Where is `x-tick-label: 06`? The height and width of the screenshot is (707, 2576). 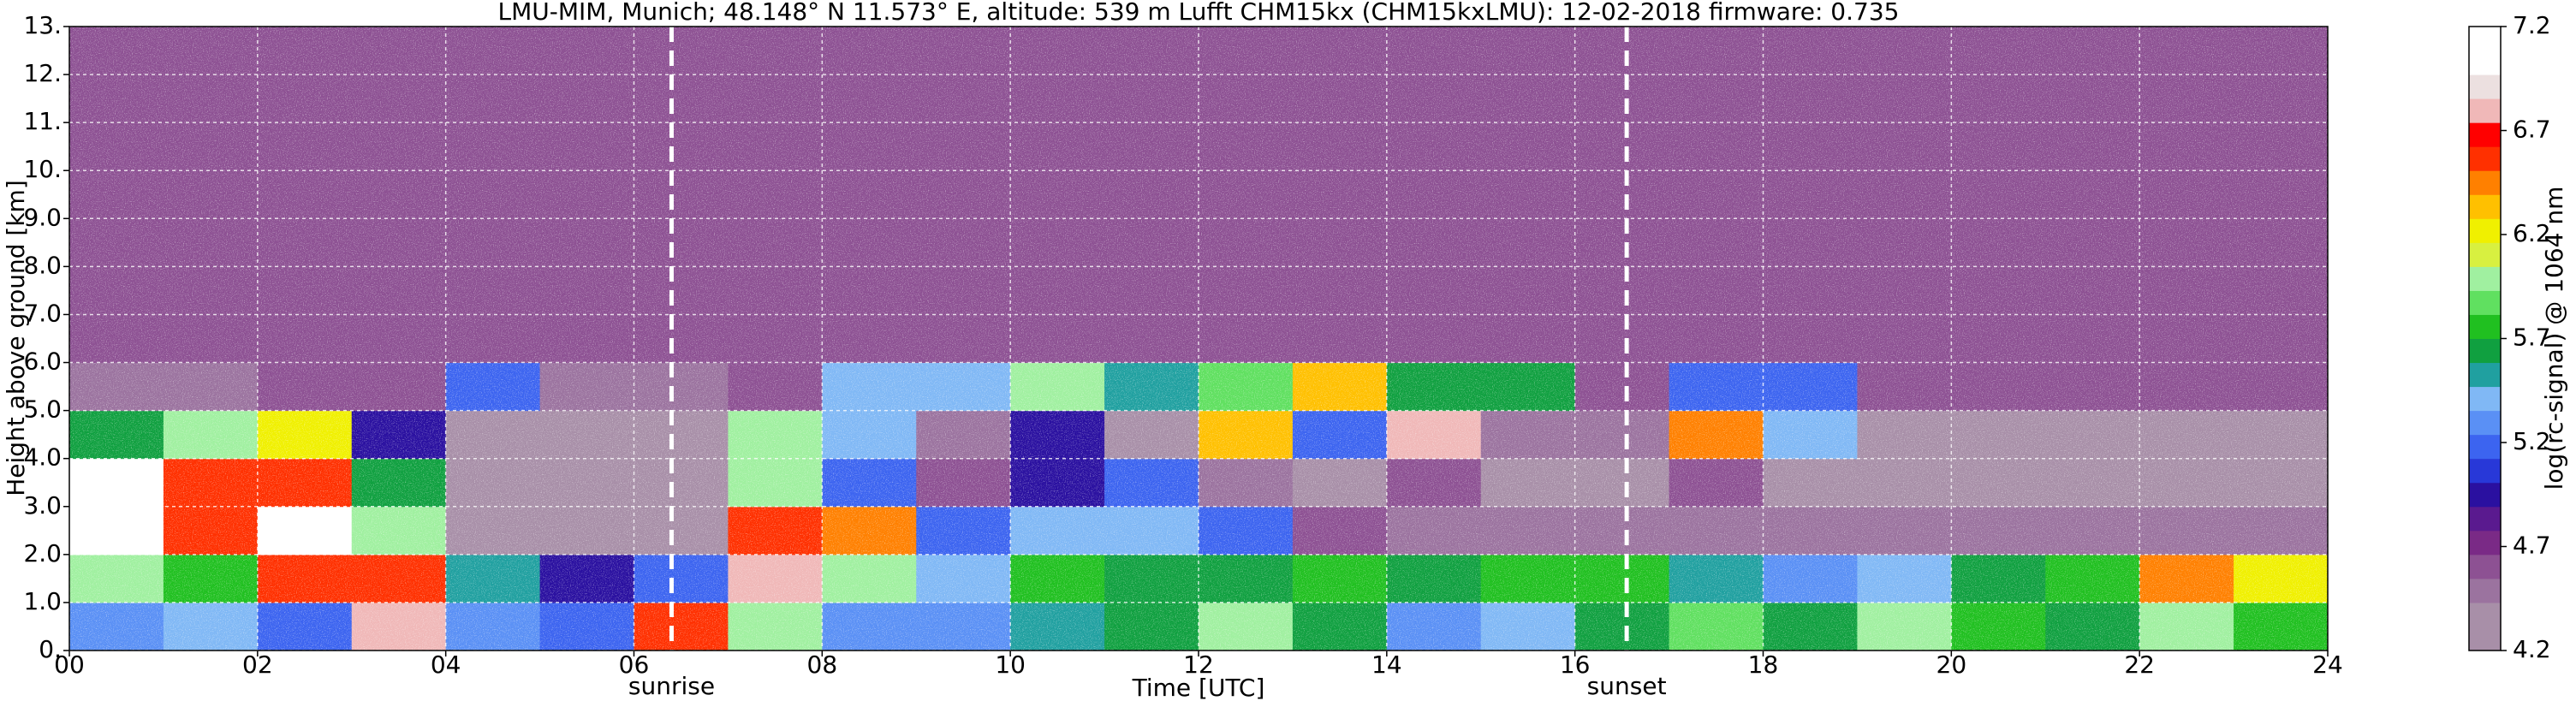 x-tick-label: 06 is located at coordinates (634, 665).